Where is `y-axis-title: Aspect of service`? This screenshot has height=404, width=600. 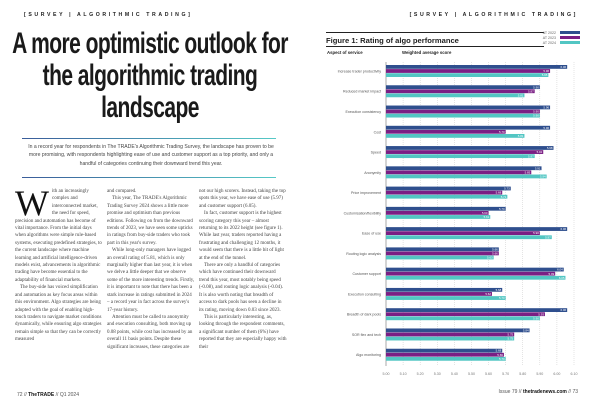
y-axis-title: Aspect of service is located at coordinates (345, 52).